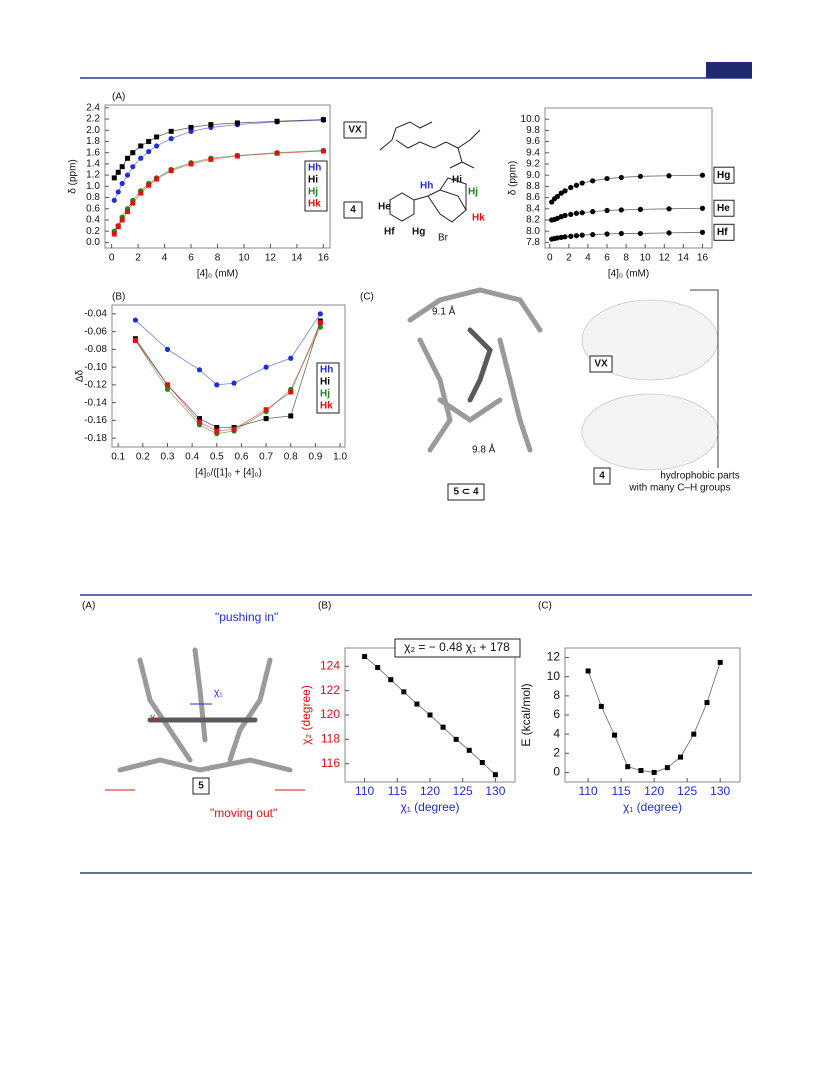 The image size is (833, 1091). Describe the element at coordinates (95, 349) in the screenshot. I see `y-tick-label: -0.08` at that location.